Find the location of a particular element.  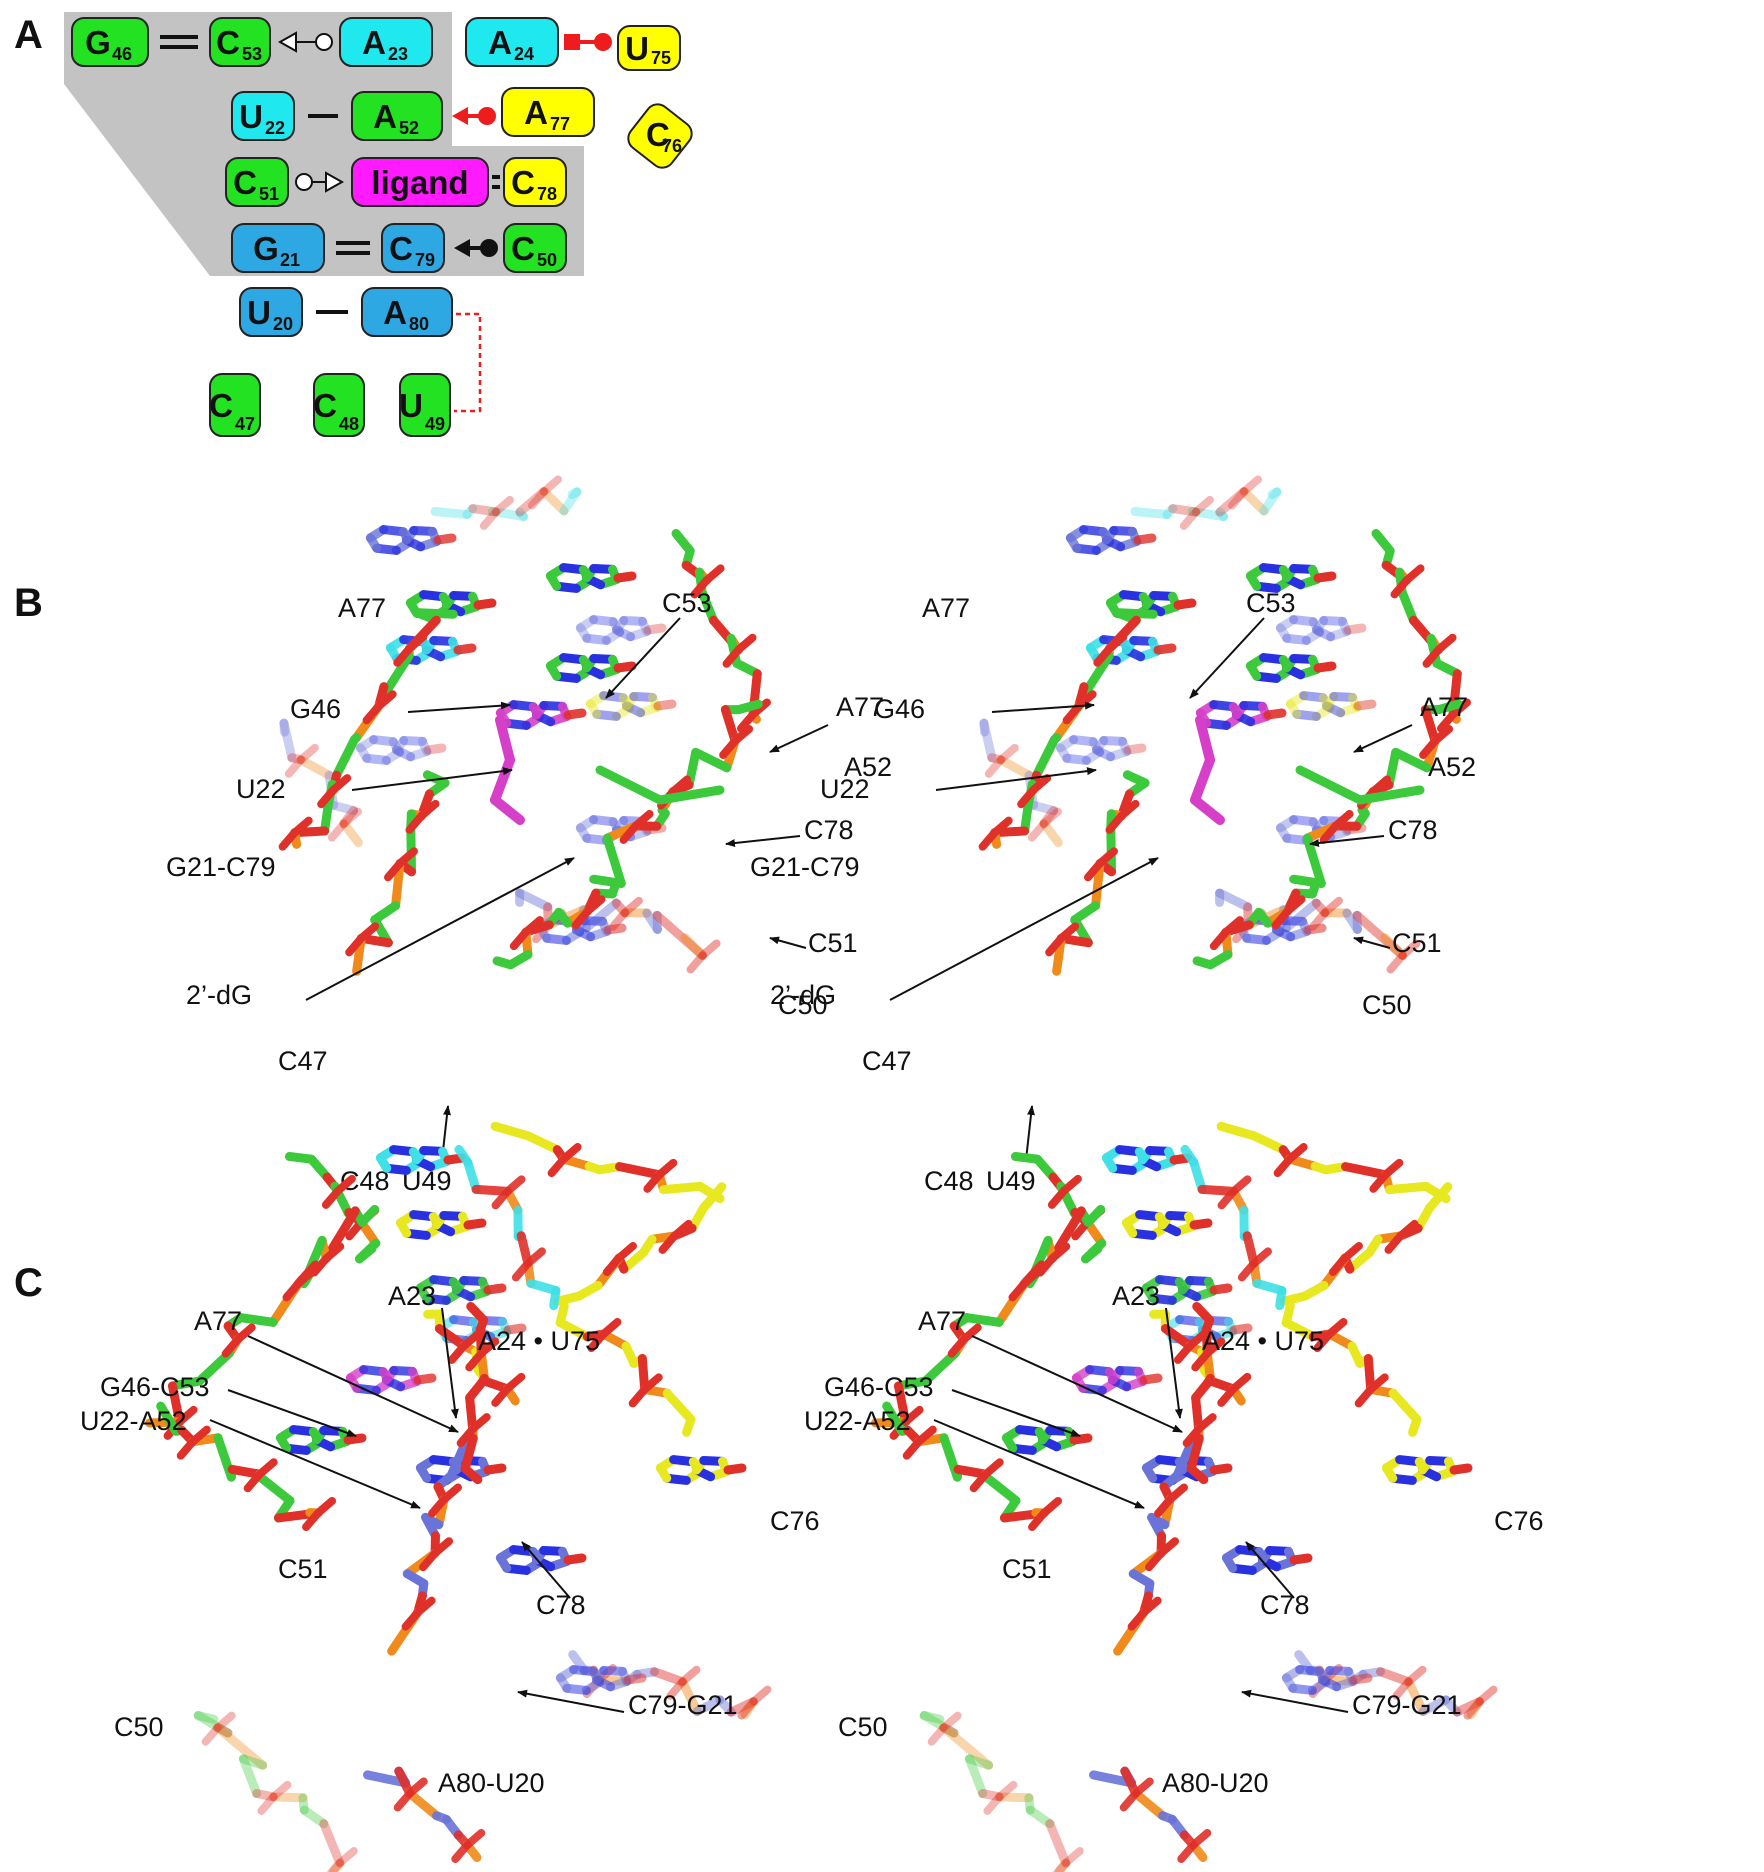

residue-label: A23 is located at coordinates (1136, 1296).